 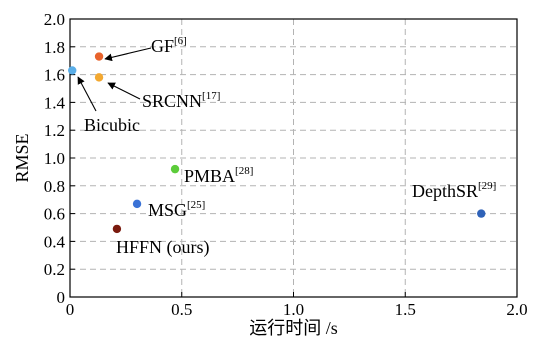 I want to click on point-label: GF[6], so click(x=169, y=45).